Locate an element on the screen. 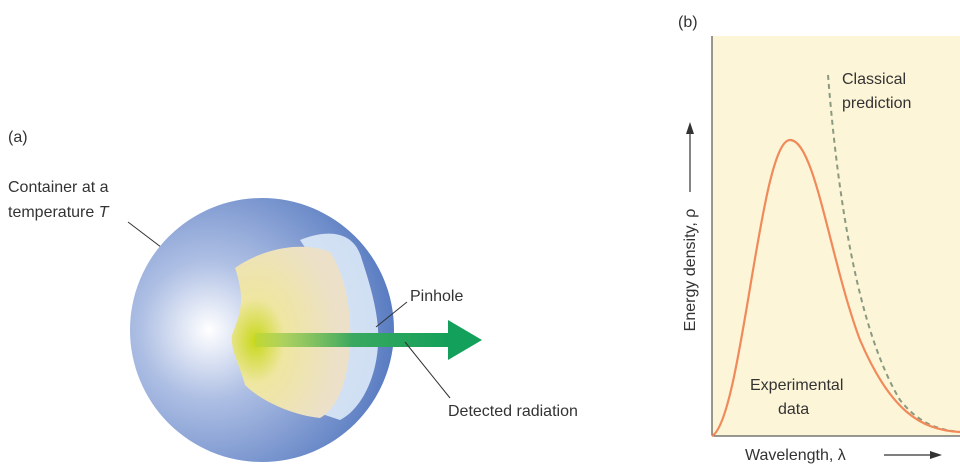 The height and width of the screenshot is (471, 960). classical-label: Classical is located at coordinates (874, 79).